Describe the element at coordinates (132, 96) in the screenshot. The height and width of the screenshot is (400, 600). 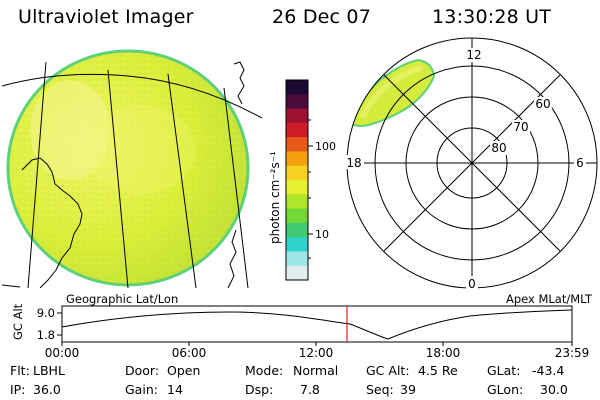
I see `latitude-line` at that location.